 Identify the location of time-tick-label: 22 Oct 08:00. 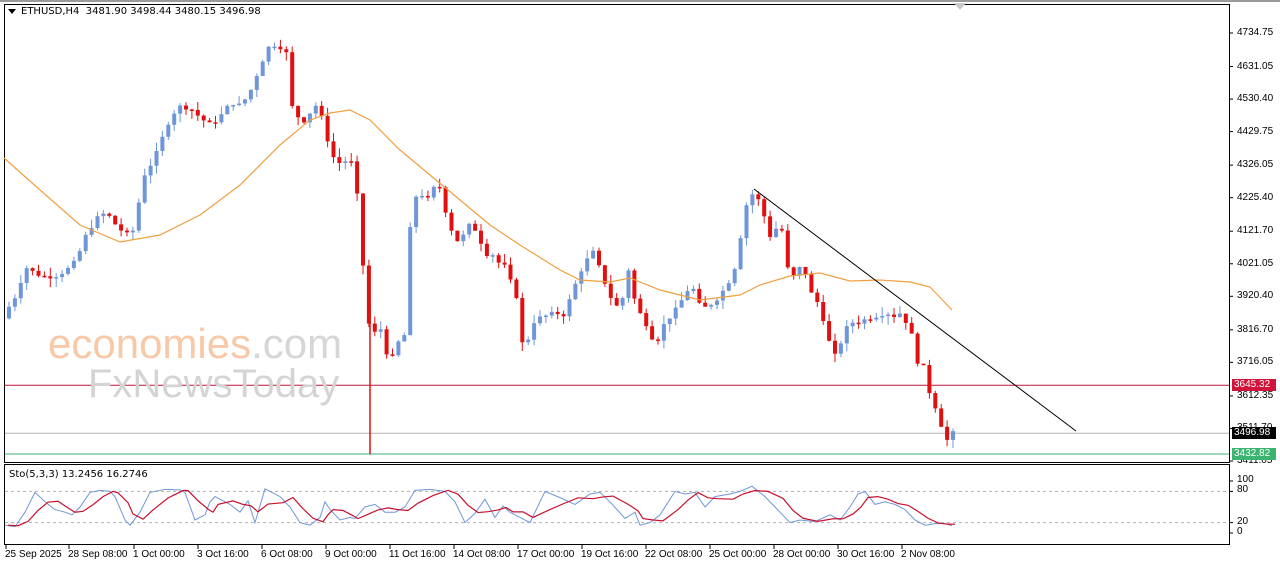
(674, 554).